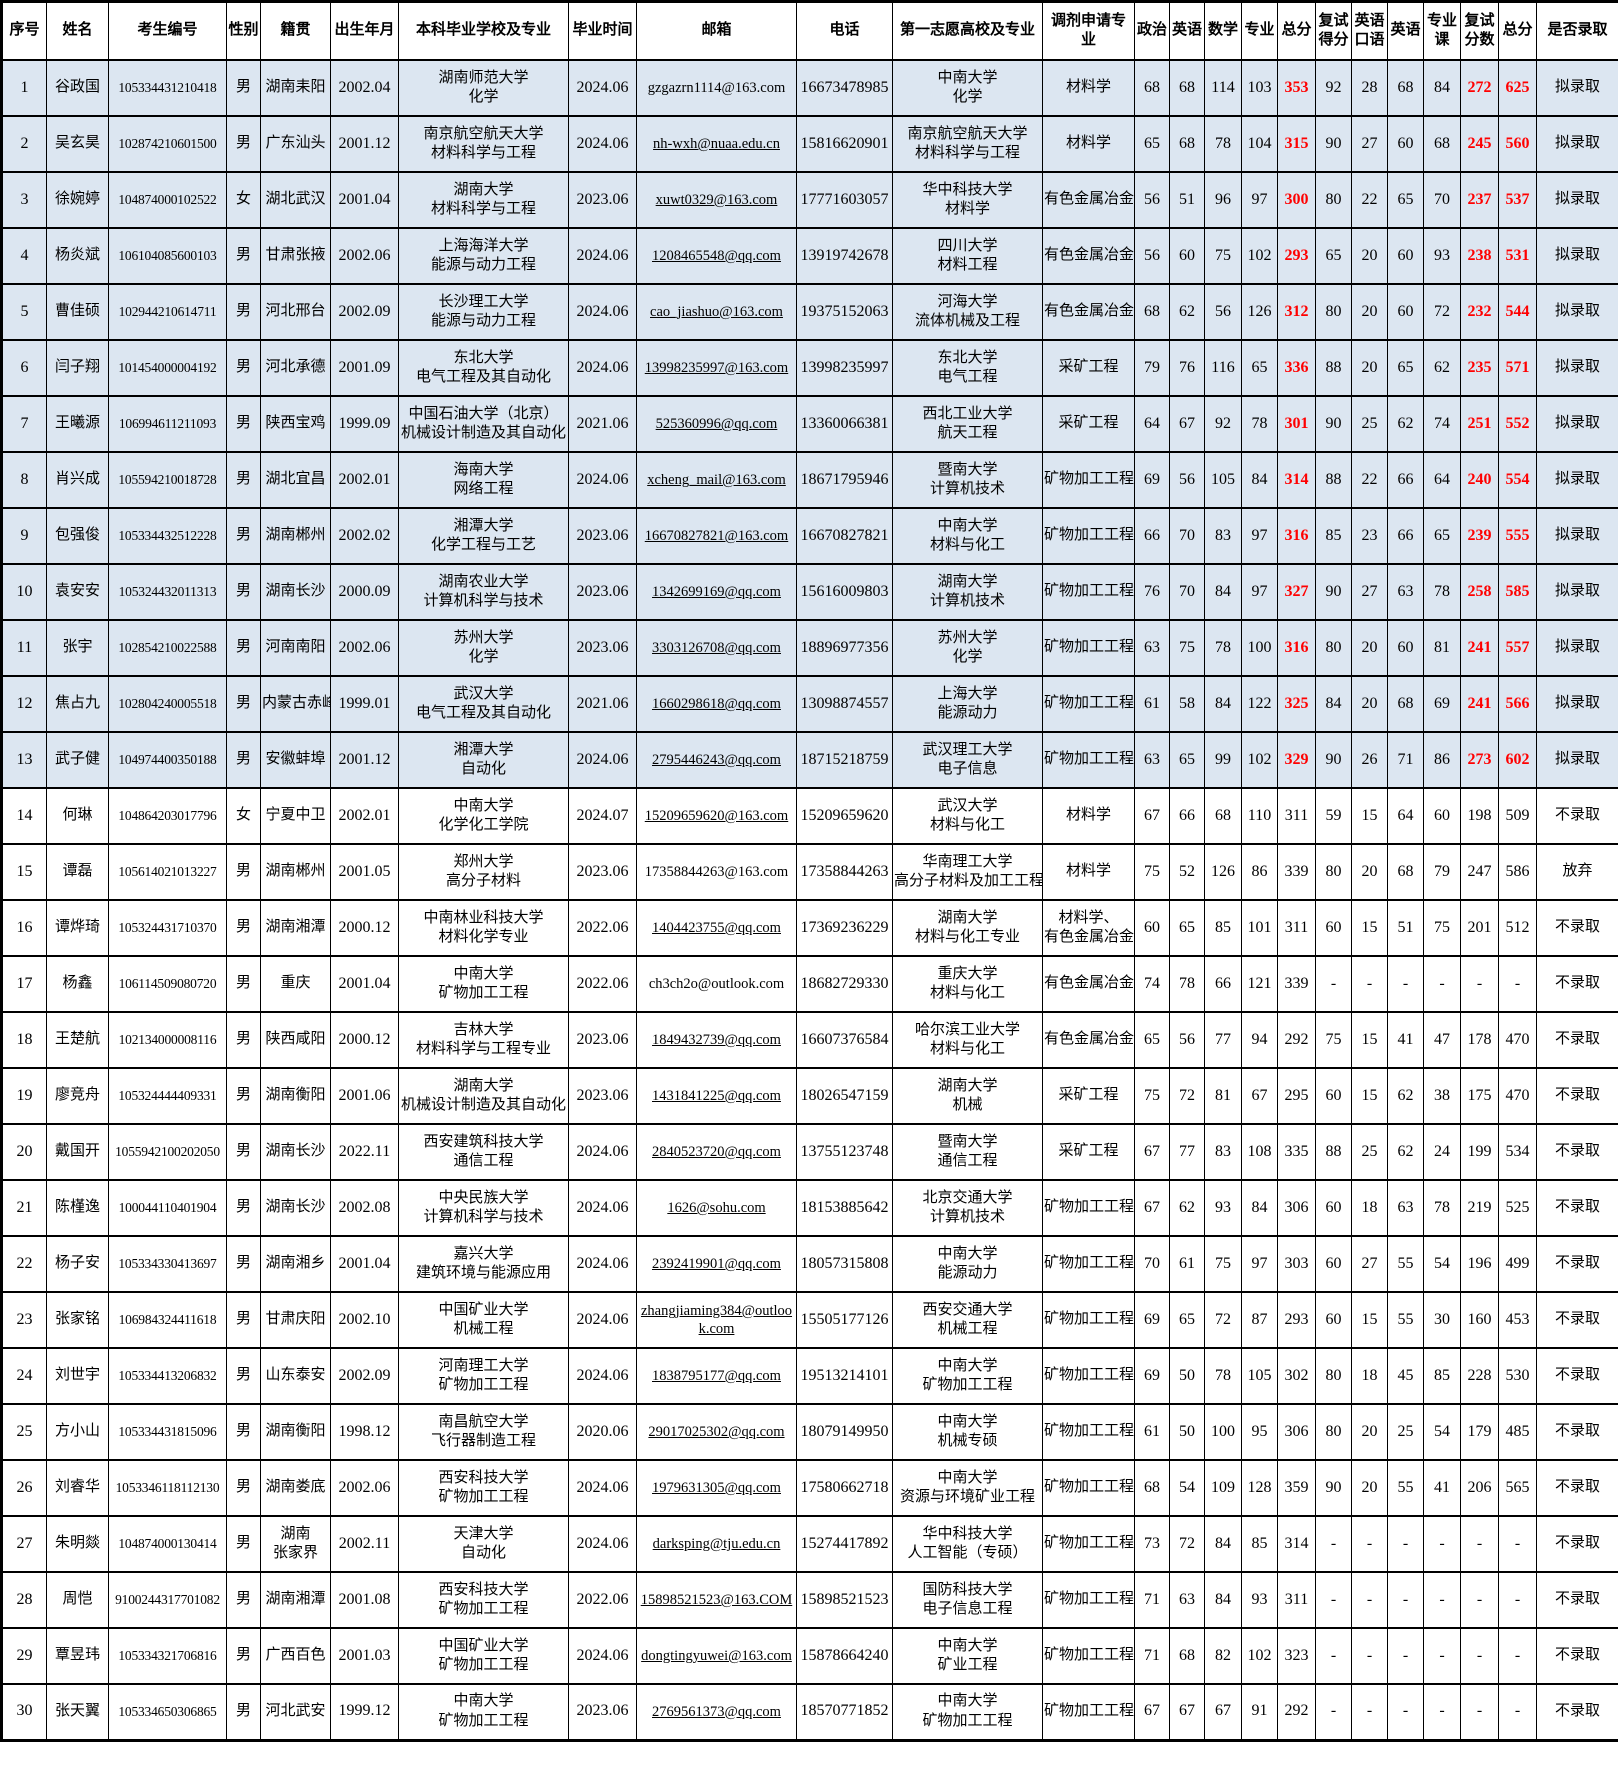  I want to click on header-initial-total: 总分, so click(1296, 30).